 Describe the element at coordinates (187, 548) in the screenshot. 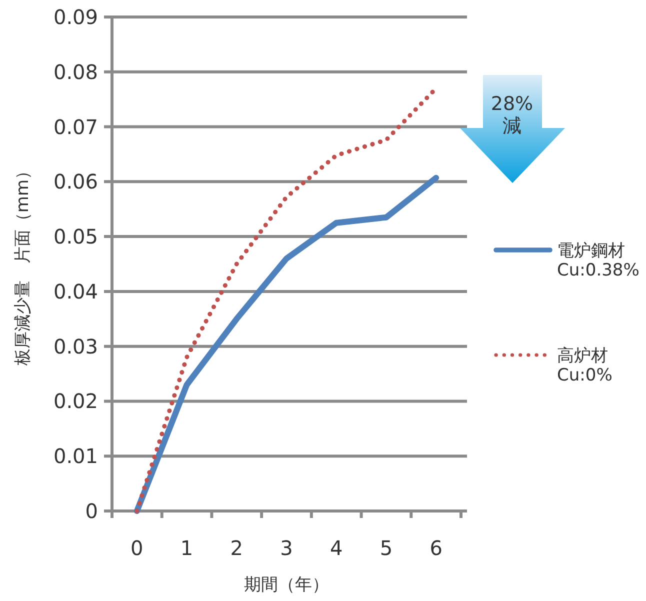

I see `x-tick-label: 1` at that location.